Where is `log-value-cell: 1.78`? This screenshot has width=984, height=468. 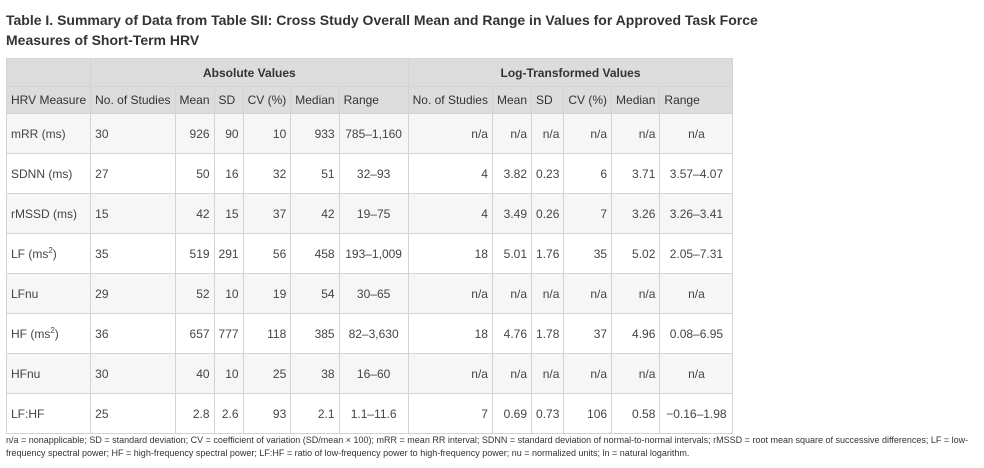
log-value-cell: 1.78 is located at coordinates (548, 333).